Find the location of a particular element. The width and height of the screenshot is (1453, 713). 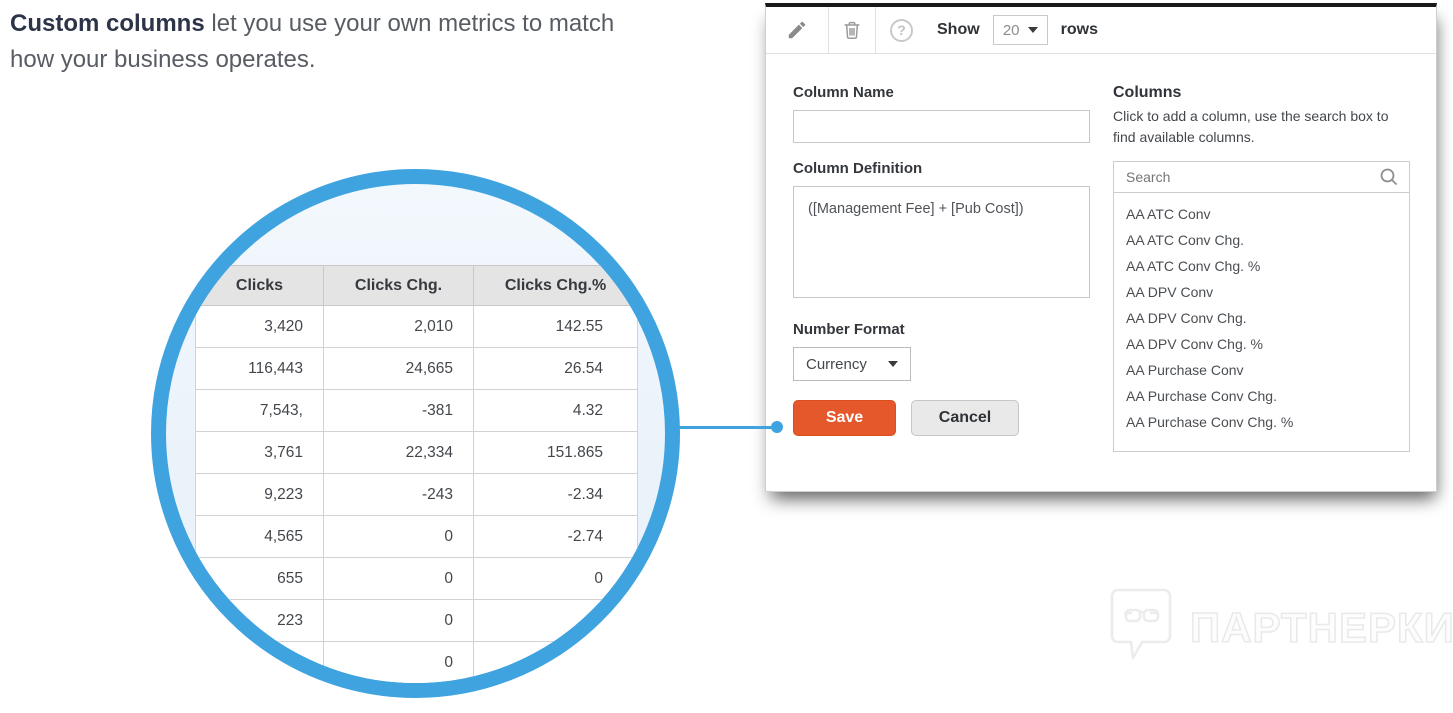

column-name-label: Column Name is located at coordinates (843, 92).